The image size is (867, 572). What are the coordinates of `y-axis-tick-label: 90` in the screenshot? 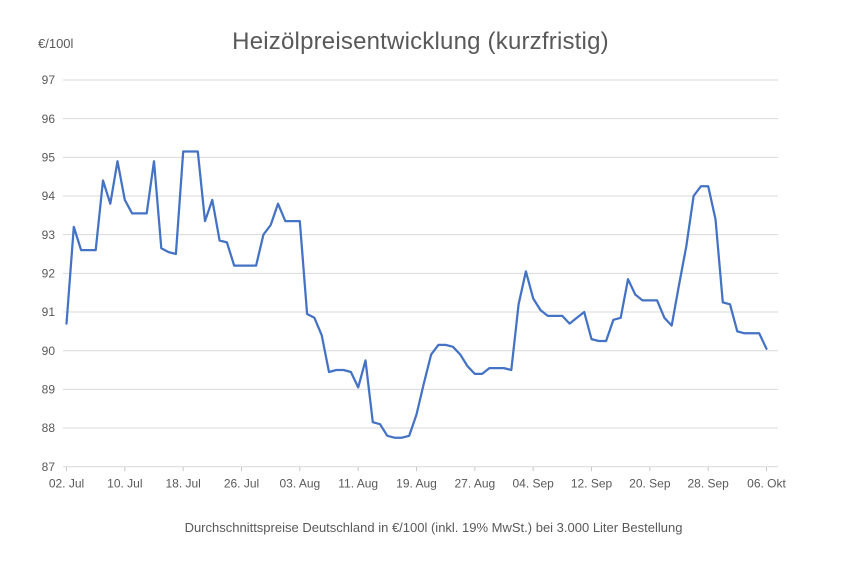 It's located at (49, 351).